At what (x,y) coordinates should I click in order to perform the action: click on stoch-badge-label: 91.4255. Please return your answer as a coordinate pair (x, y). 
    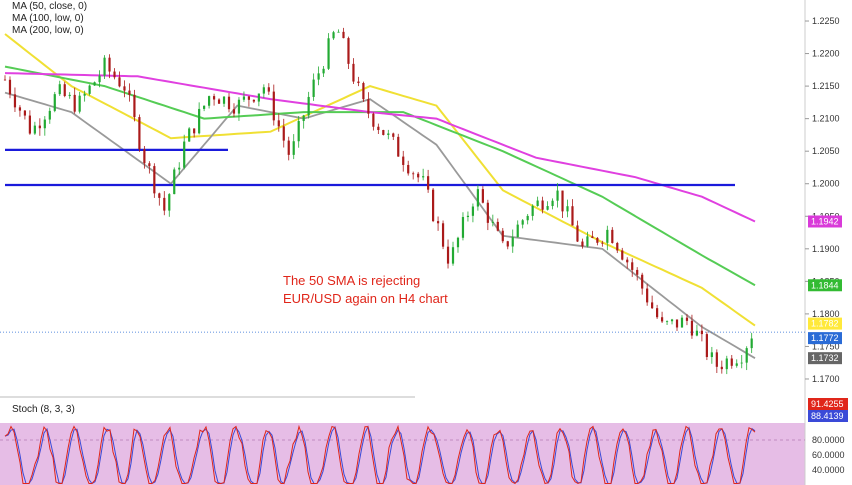
    Looking at the image, I should click on (827, 404).